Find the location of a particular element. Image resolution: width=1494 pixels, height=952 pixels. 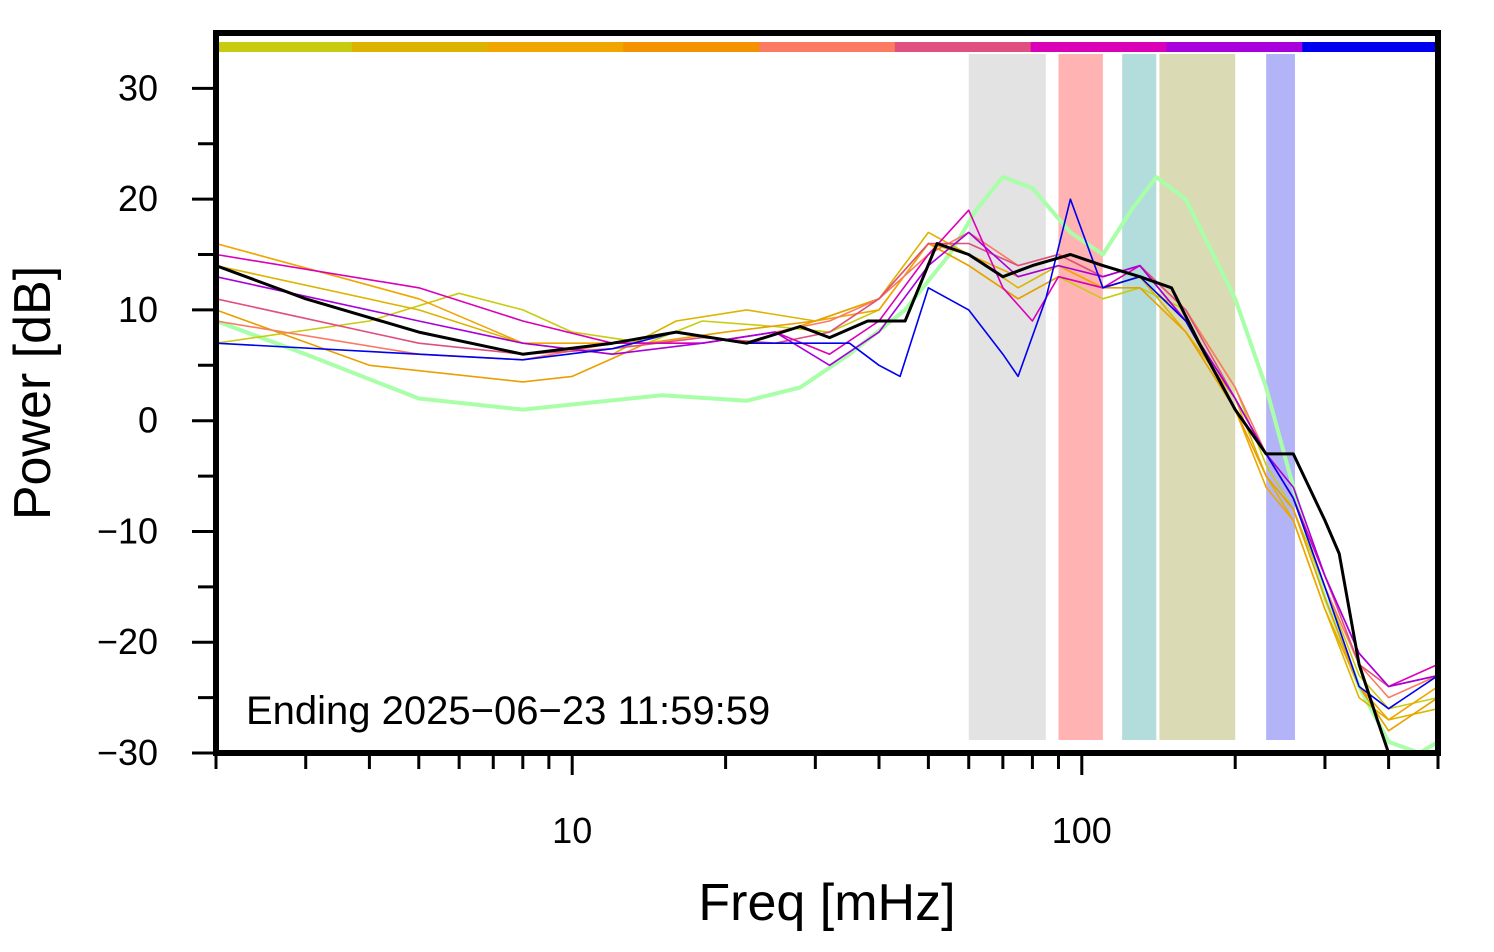

y-tick-label: 30 is located at coordinates (138, 87).